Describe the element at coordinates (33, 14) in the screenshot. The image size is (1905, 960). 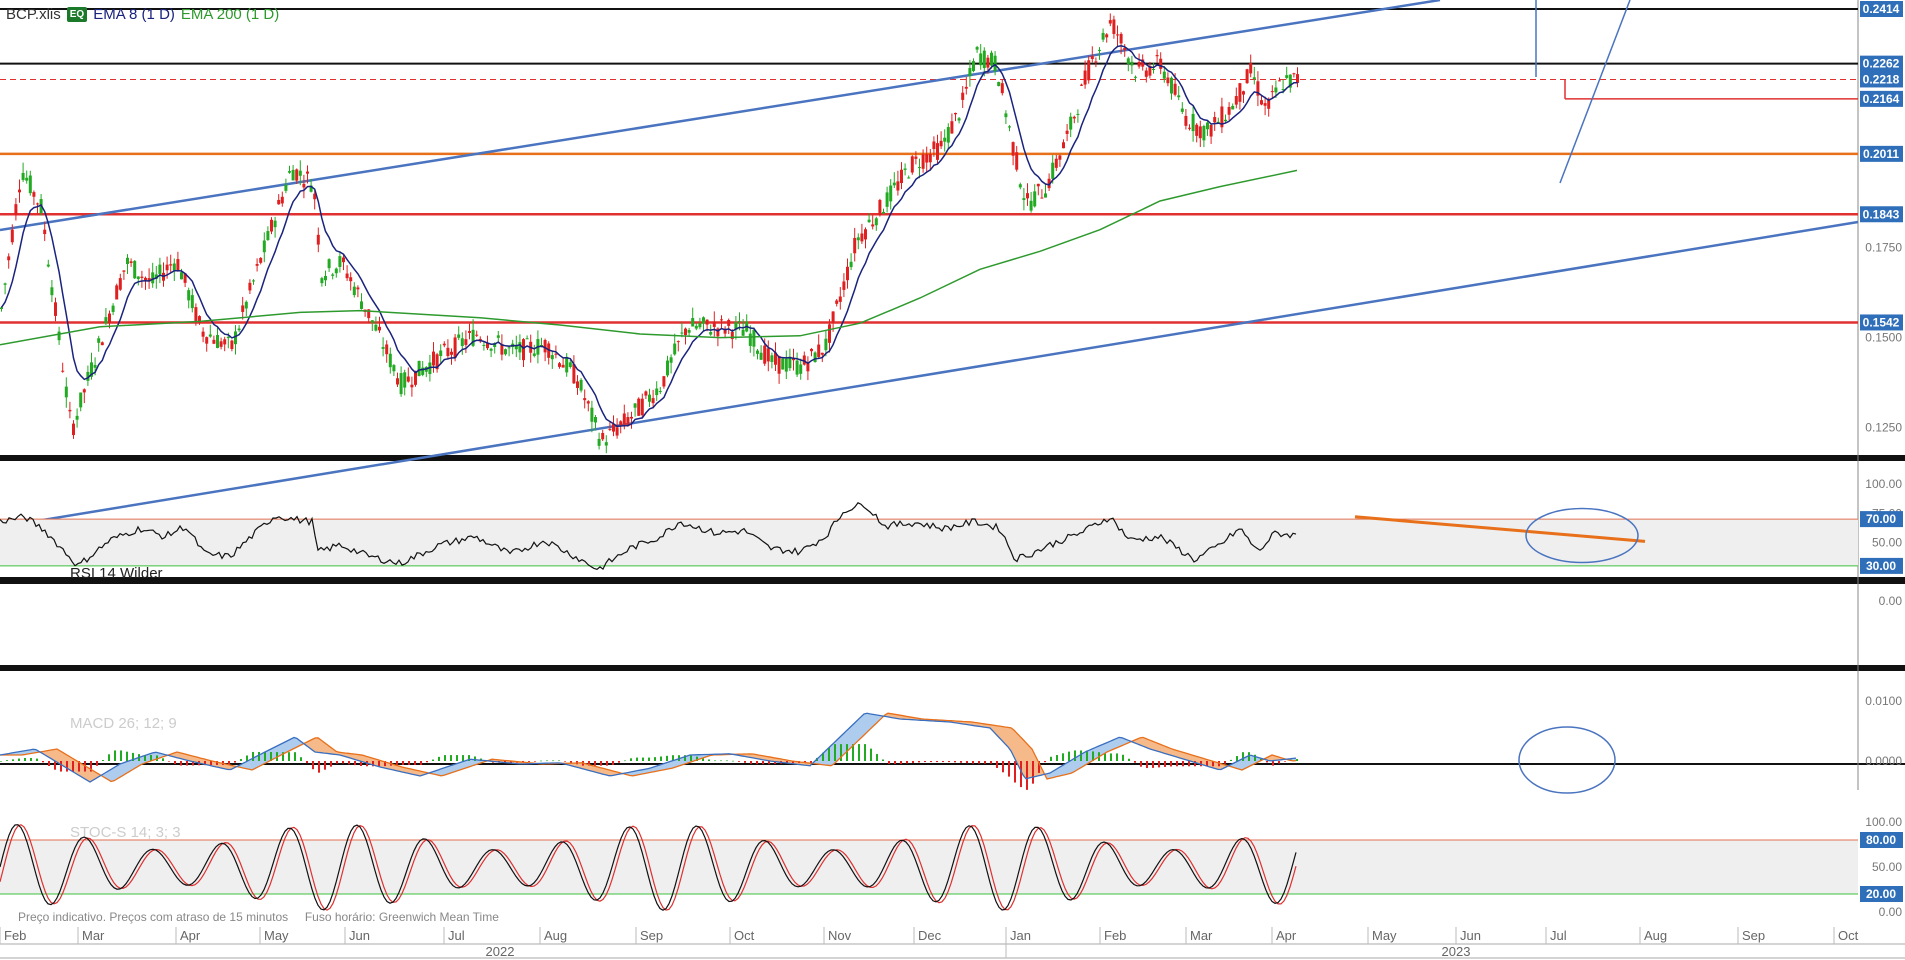
I see `symbol-label: BCP.xlis` at that location.